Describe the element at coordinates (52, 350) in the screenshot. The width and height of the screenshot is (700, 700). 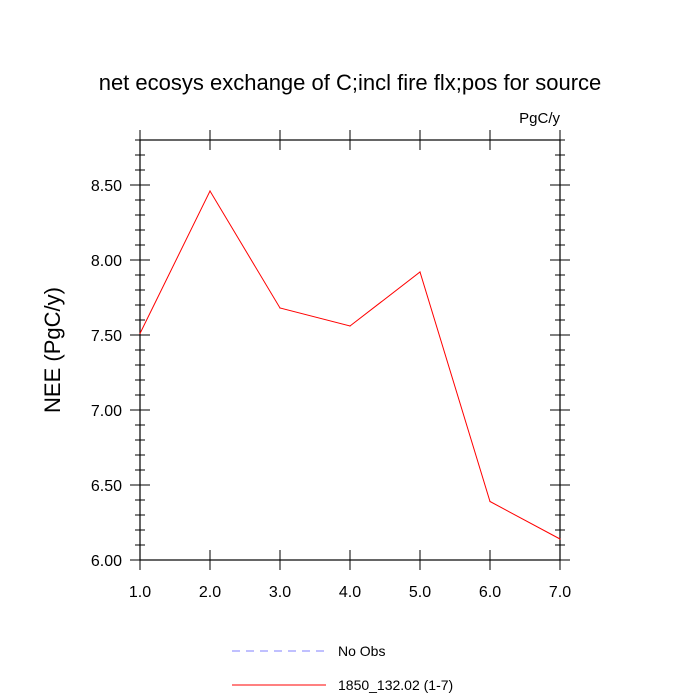
I see `y-axis-label: NEE (PgC/y)` at that location.